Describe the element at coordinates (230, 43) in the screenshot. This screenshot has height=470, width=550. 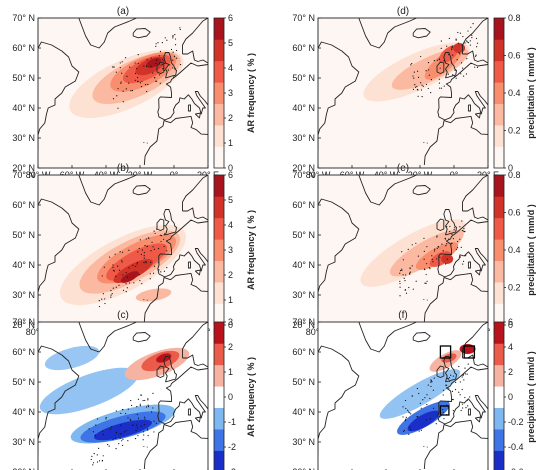
I see `colorbar-tick-label: 5` at that location.